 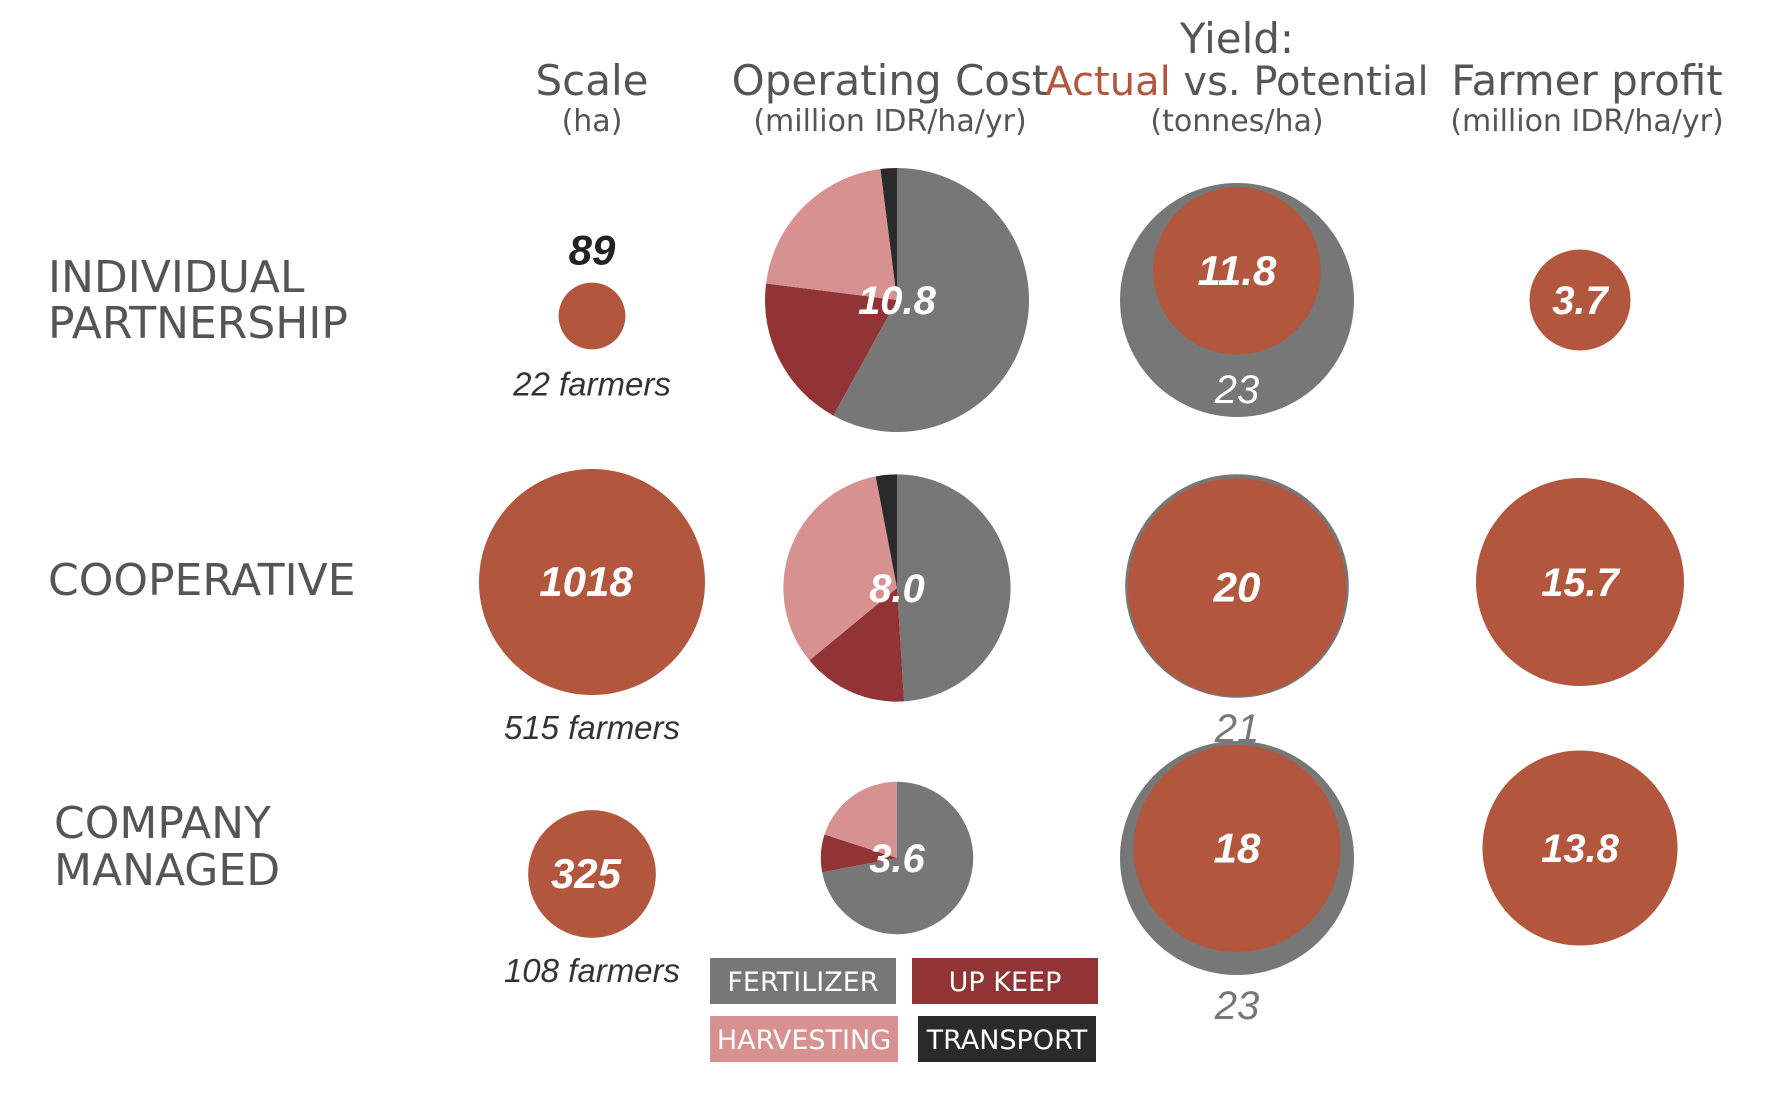 I want to click on header-farmer-profit-title: Farmer profit, so click(x=1587, y=80).